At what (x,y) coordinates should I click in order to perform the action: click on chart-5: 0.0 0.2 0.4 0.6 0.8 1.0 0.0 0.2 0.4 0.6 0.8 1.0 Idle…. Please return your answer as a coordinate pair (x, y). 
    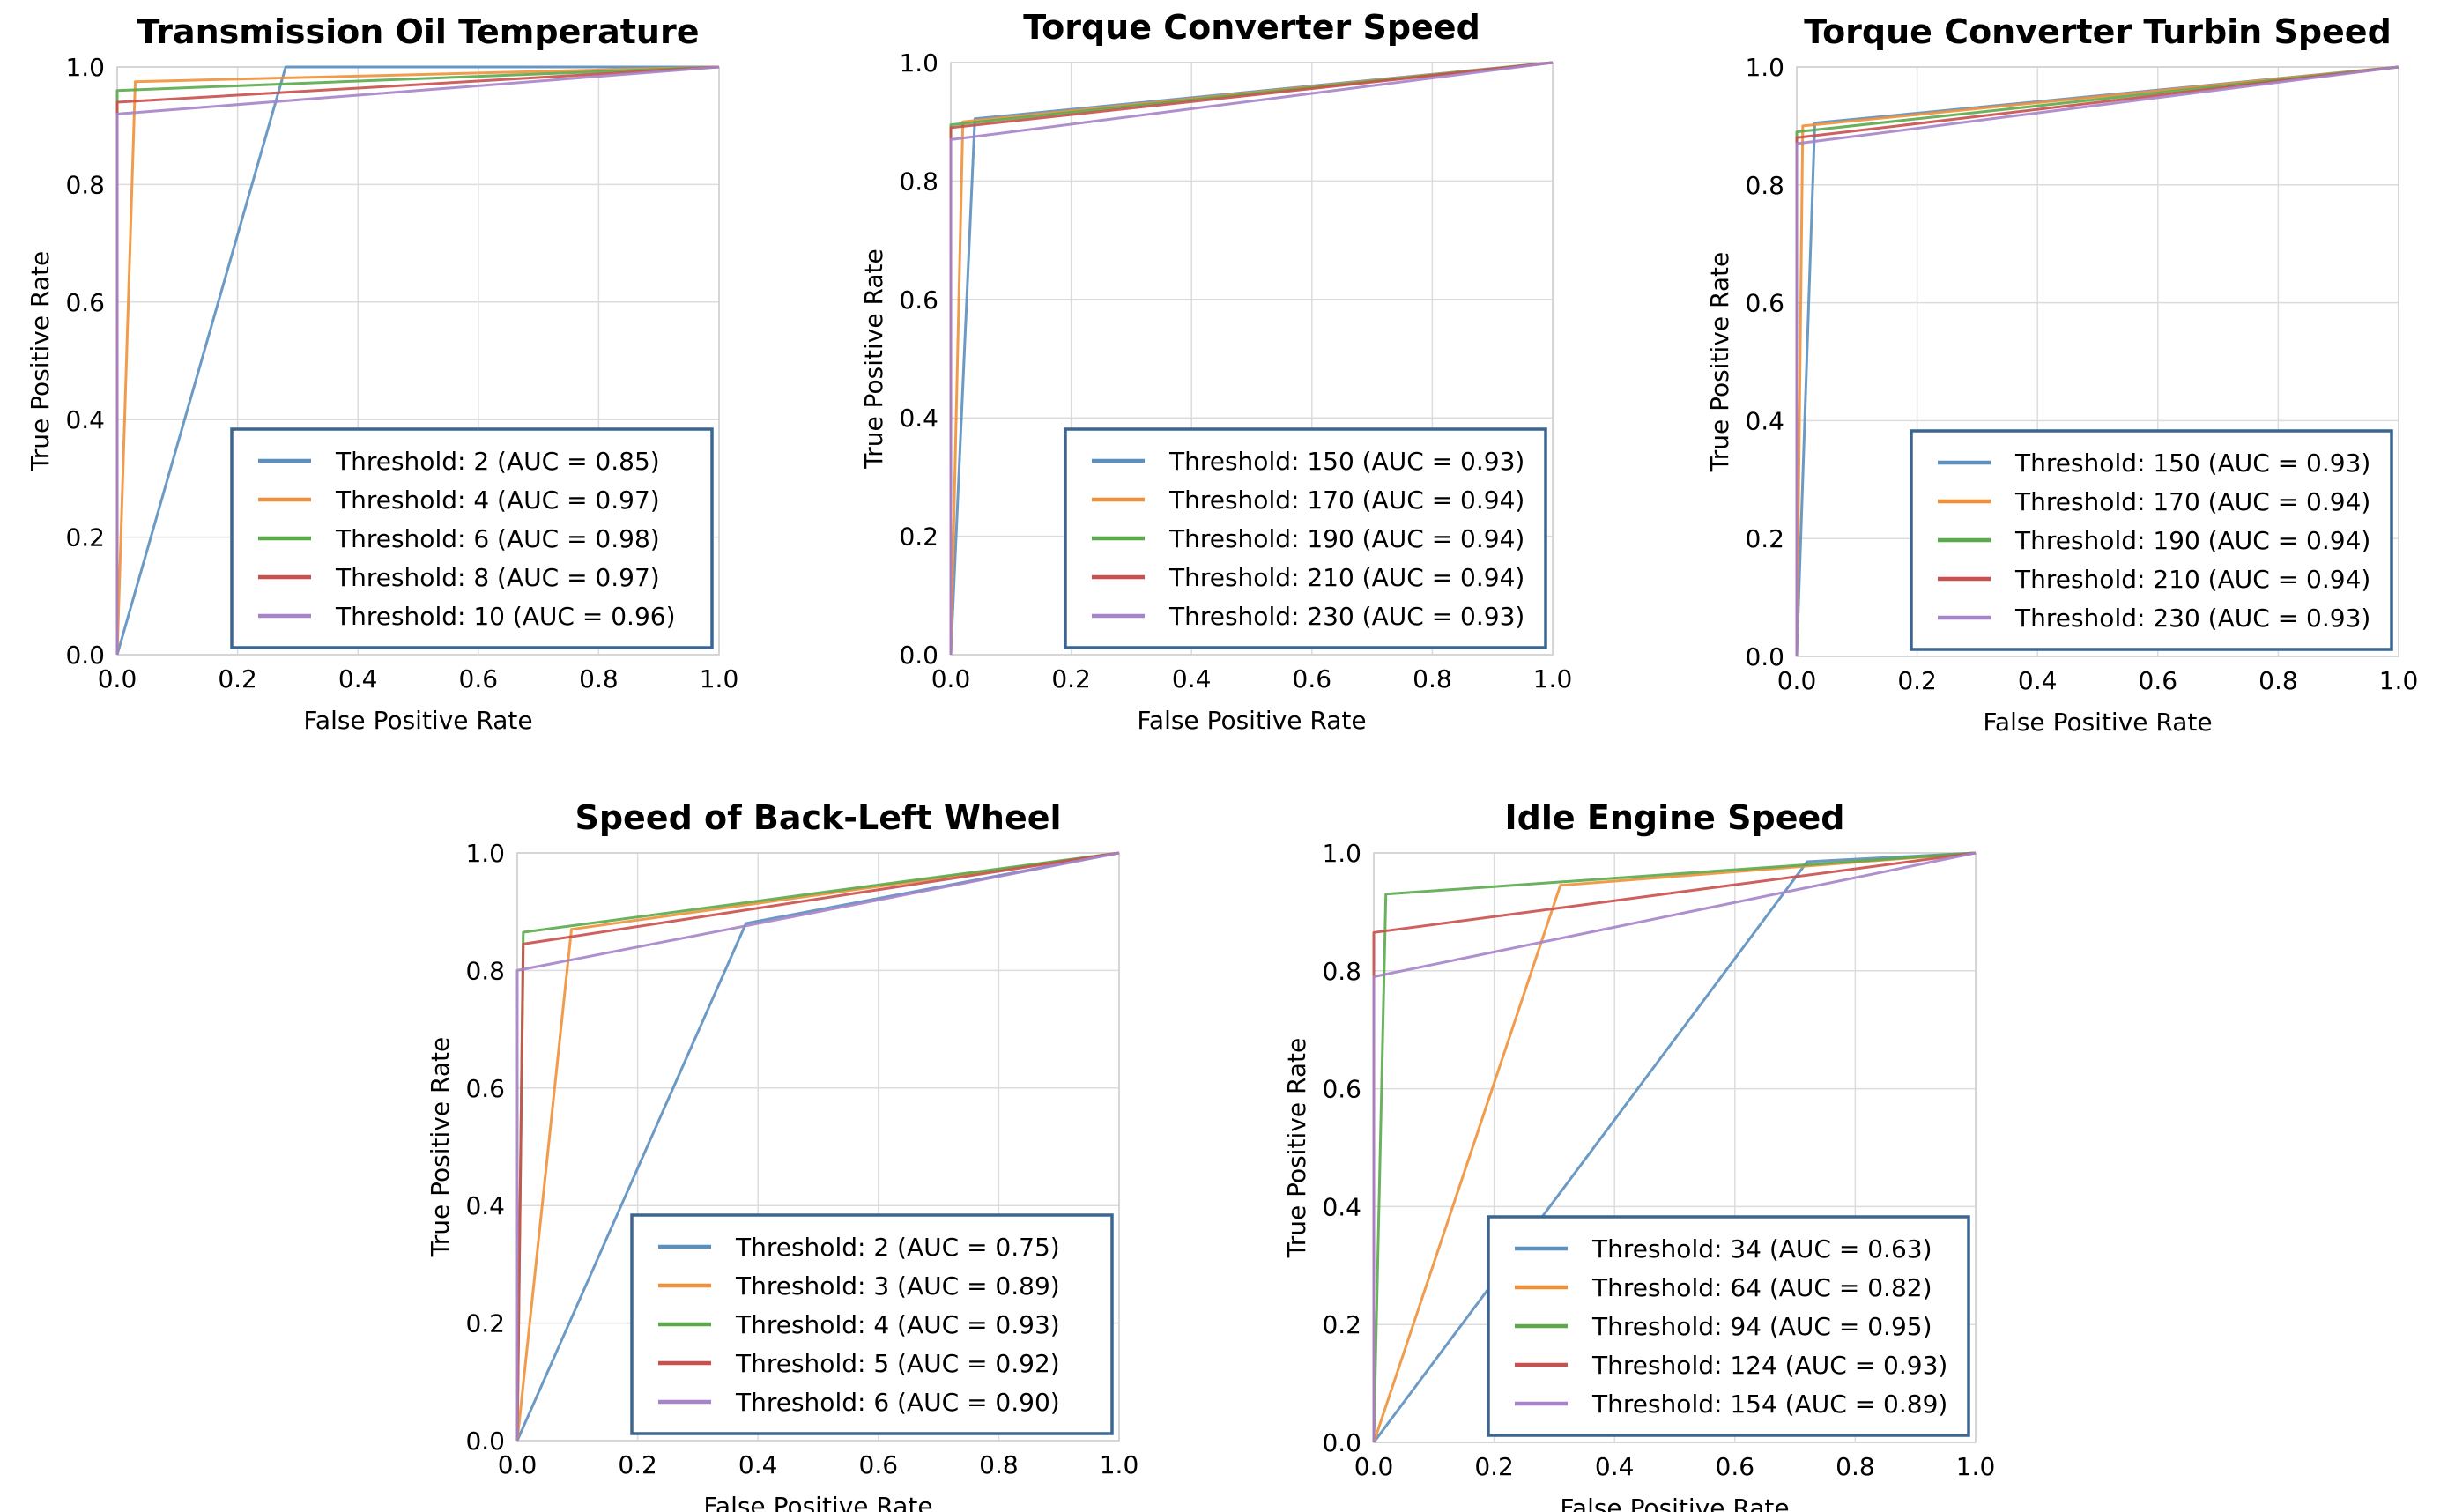
    Looking at the image, I should click on (1638, 1155).